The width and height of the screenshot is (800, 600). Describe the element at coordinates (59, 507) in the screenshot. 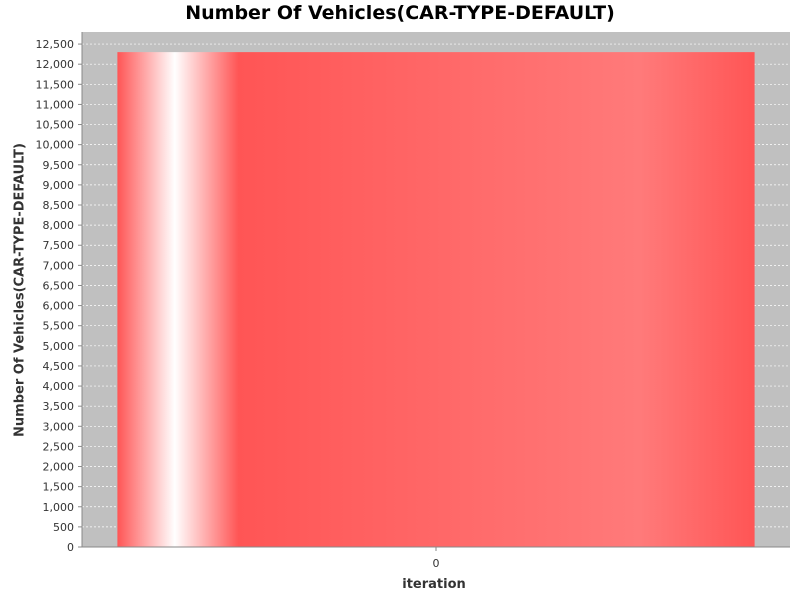

I see `y-tick-label: 1,000` at that location.